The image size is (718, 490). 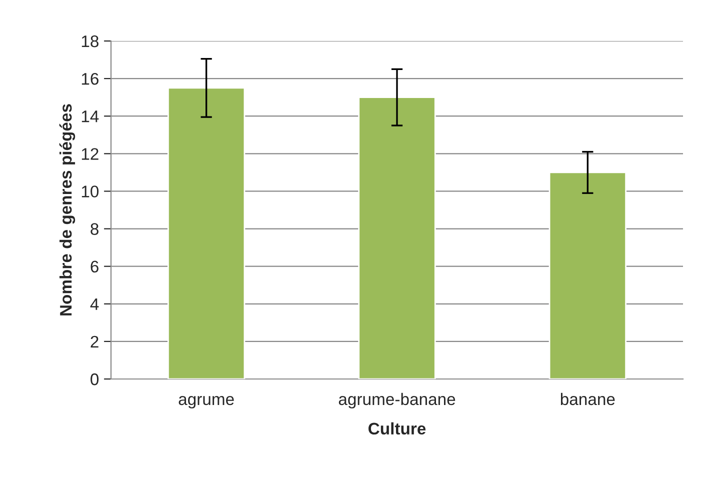 I want to click on x-tick-label: agrume-banane, so click(x=397, y=400).